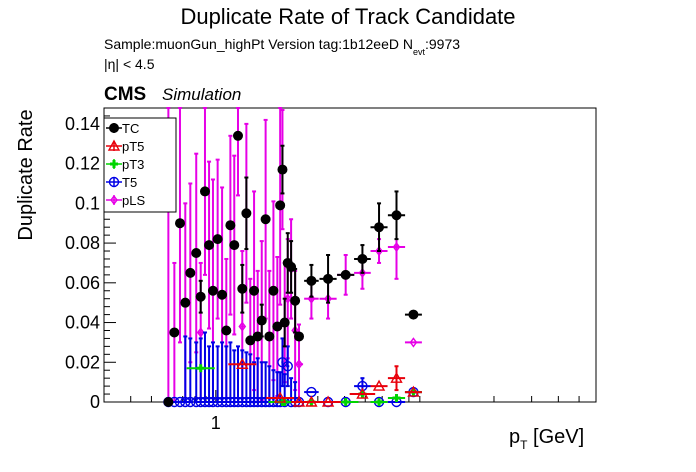  I want to click on y-axis-label: Duplicate Rate, so click(26, 174).